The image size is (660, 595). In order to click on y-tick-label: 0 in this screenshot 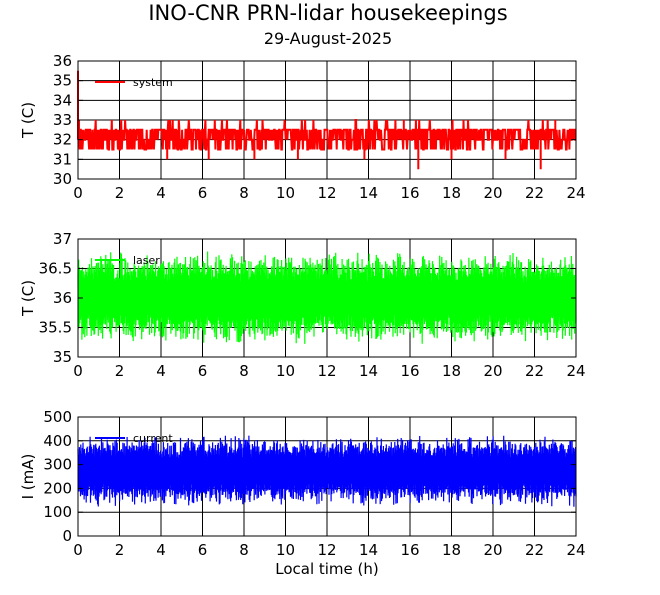, I will do `click(67, 536)`.